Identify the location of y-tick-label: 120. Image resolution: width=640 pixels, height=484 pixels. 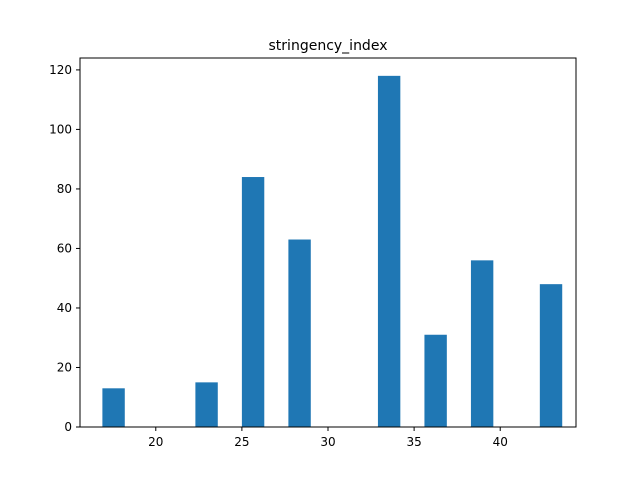
(60, 70).